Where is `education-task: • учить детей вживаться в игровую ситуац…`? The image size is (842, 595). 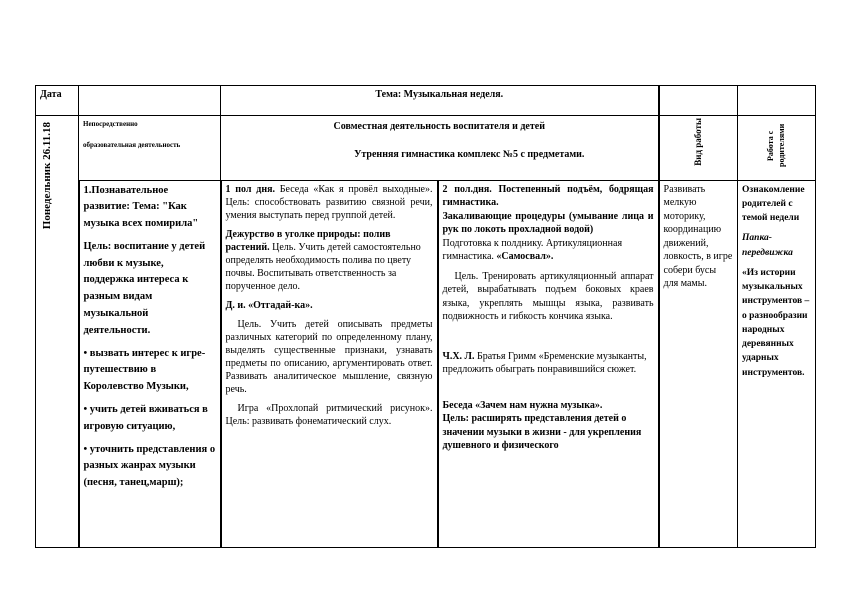 education-task: • учить детей вживаться в игровую ситуац… is located at coordinates (145, 418).